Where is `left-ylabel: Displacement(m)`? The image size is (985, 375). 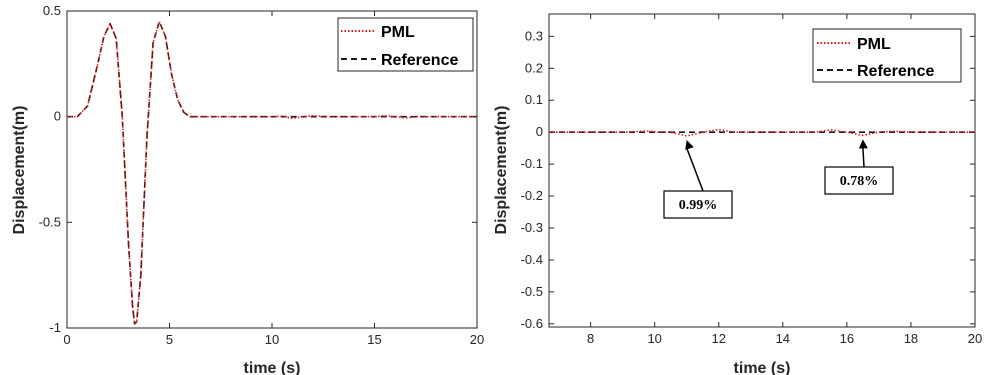 left-ylabel: Displacement(m) is located at coordinates (19, 170).